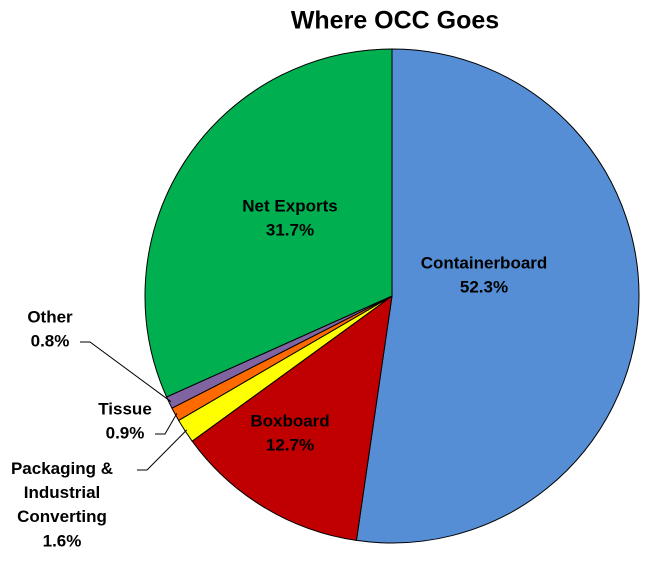  Describe the element at coordinates (484, 262) in the screenshot. I see `slice-label: Containerboard` at that location.